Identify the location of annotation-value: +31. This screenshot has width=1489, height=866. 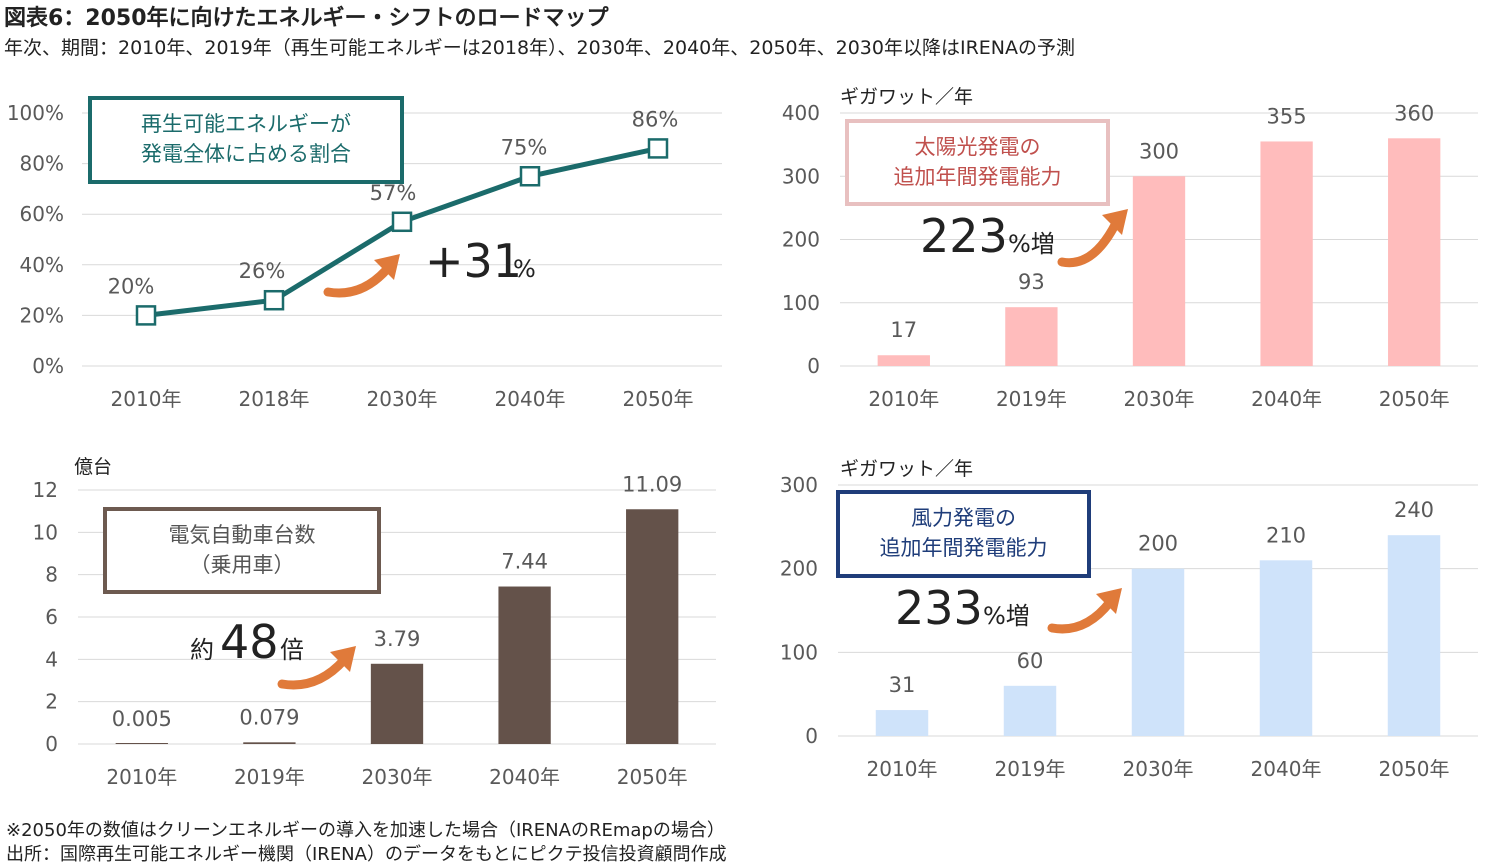
(473, 261).